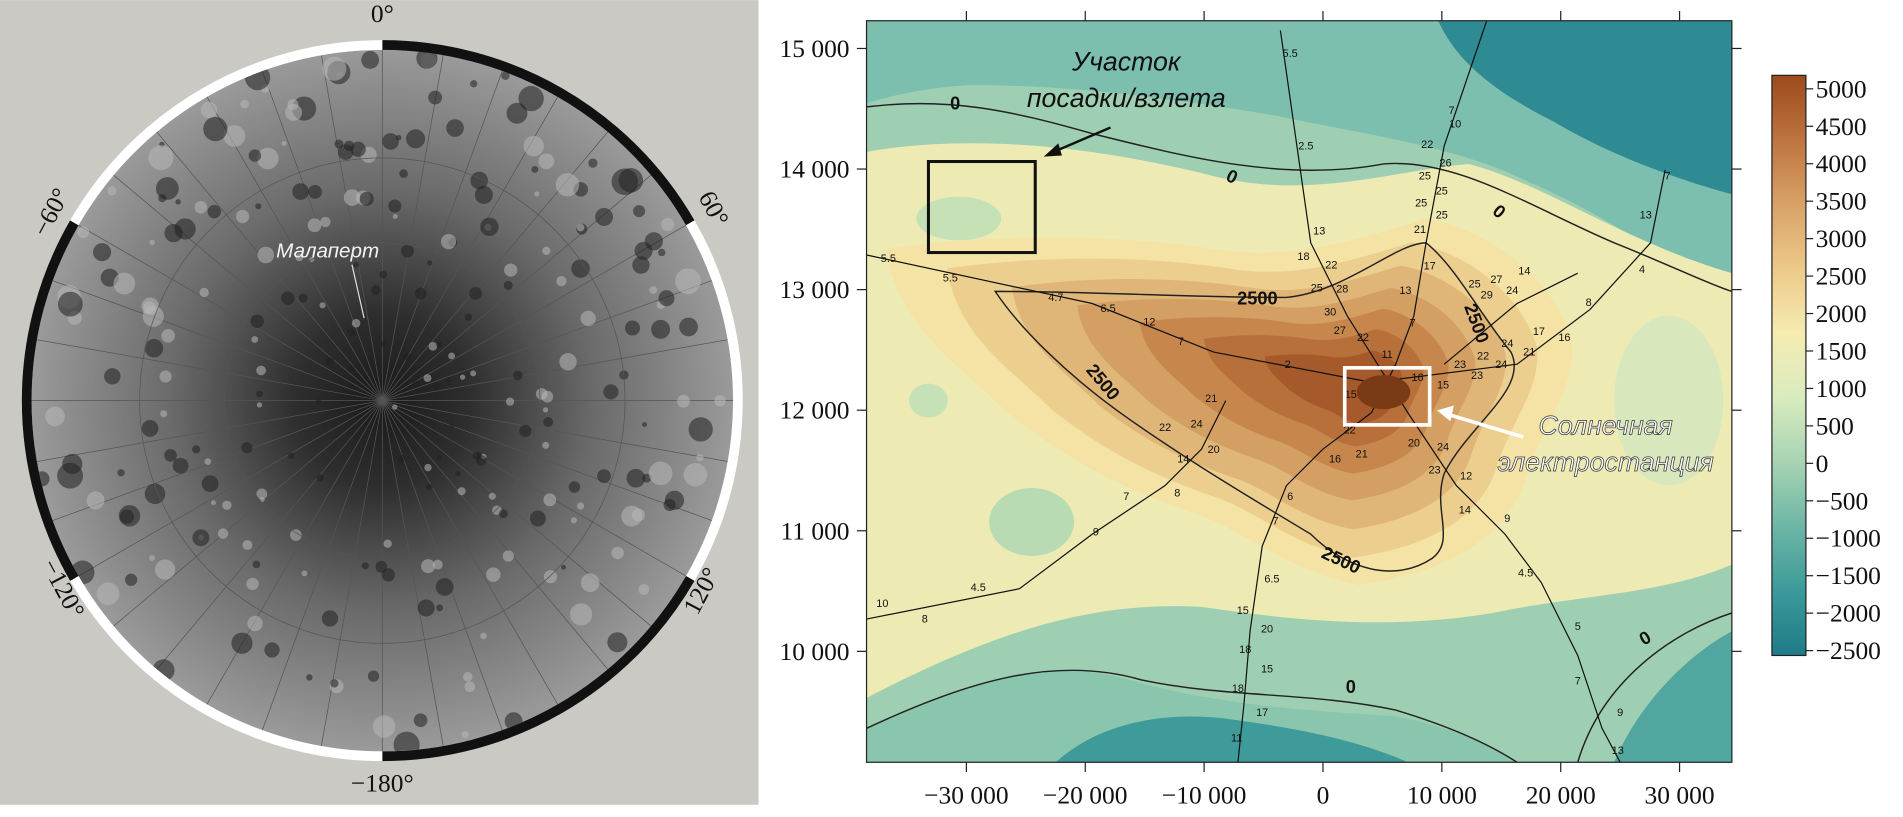 This screenshot has width=1903, height=817. I want to click on profile-label: 12, so click(1149, 322).